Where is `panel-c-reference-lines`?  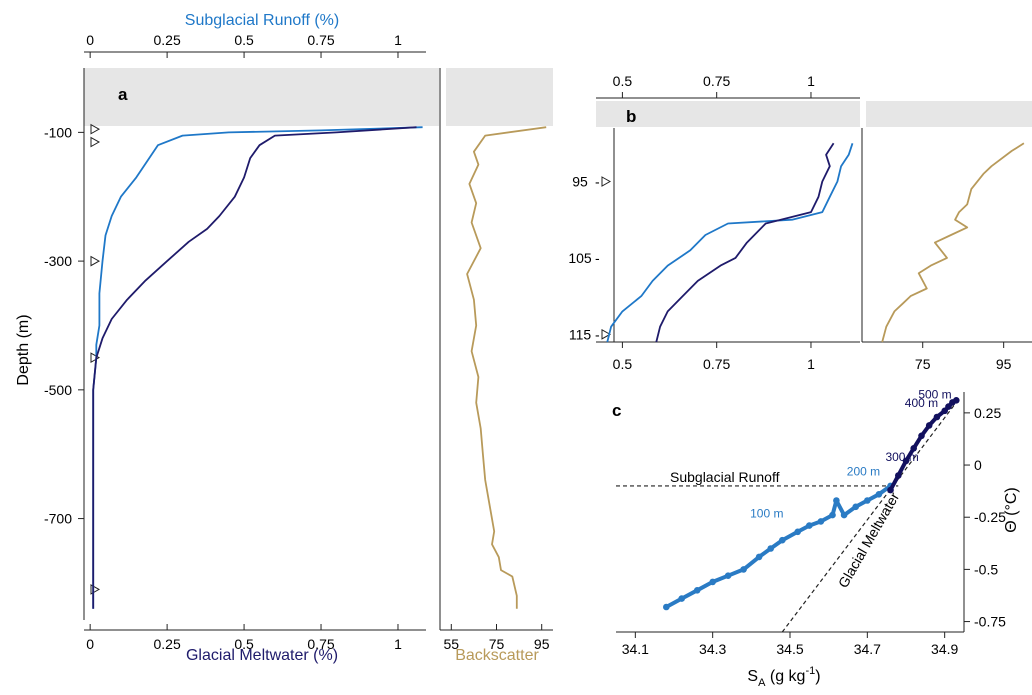
panel-c-reference-lines is located at coordinates (786, 517).